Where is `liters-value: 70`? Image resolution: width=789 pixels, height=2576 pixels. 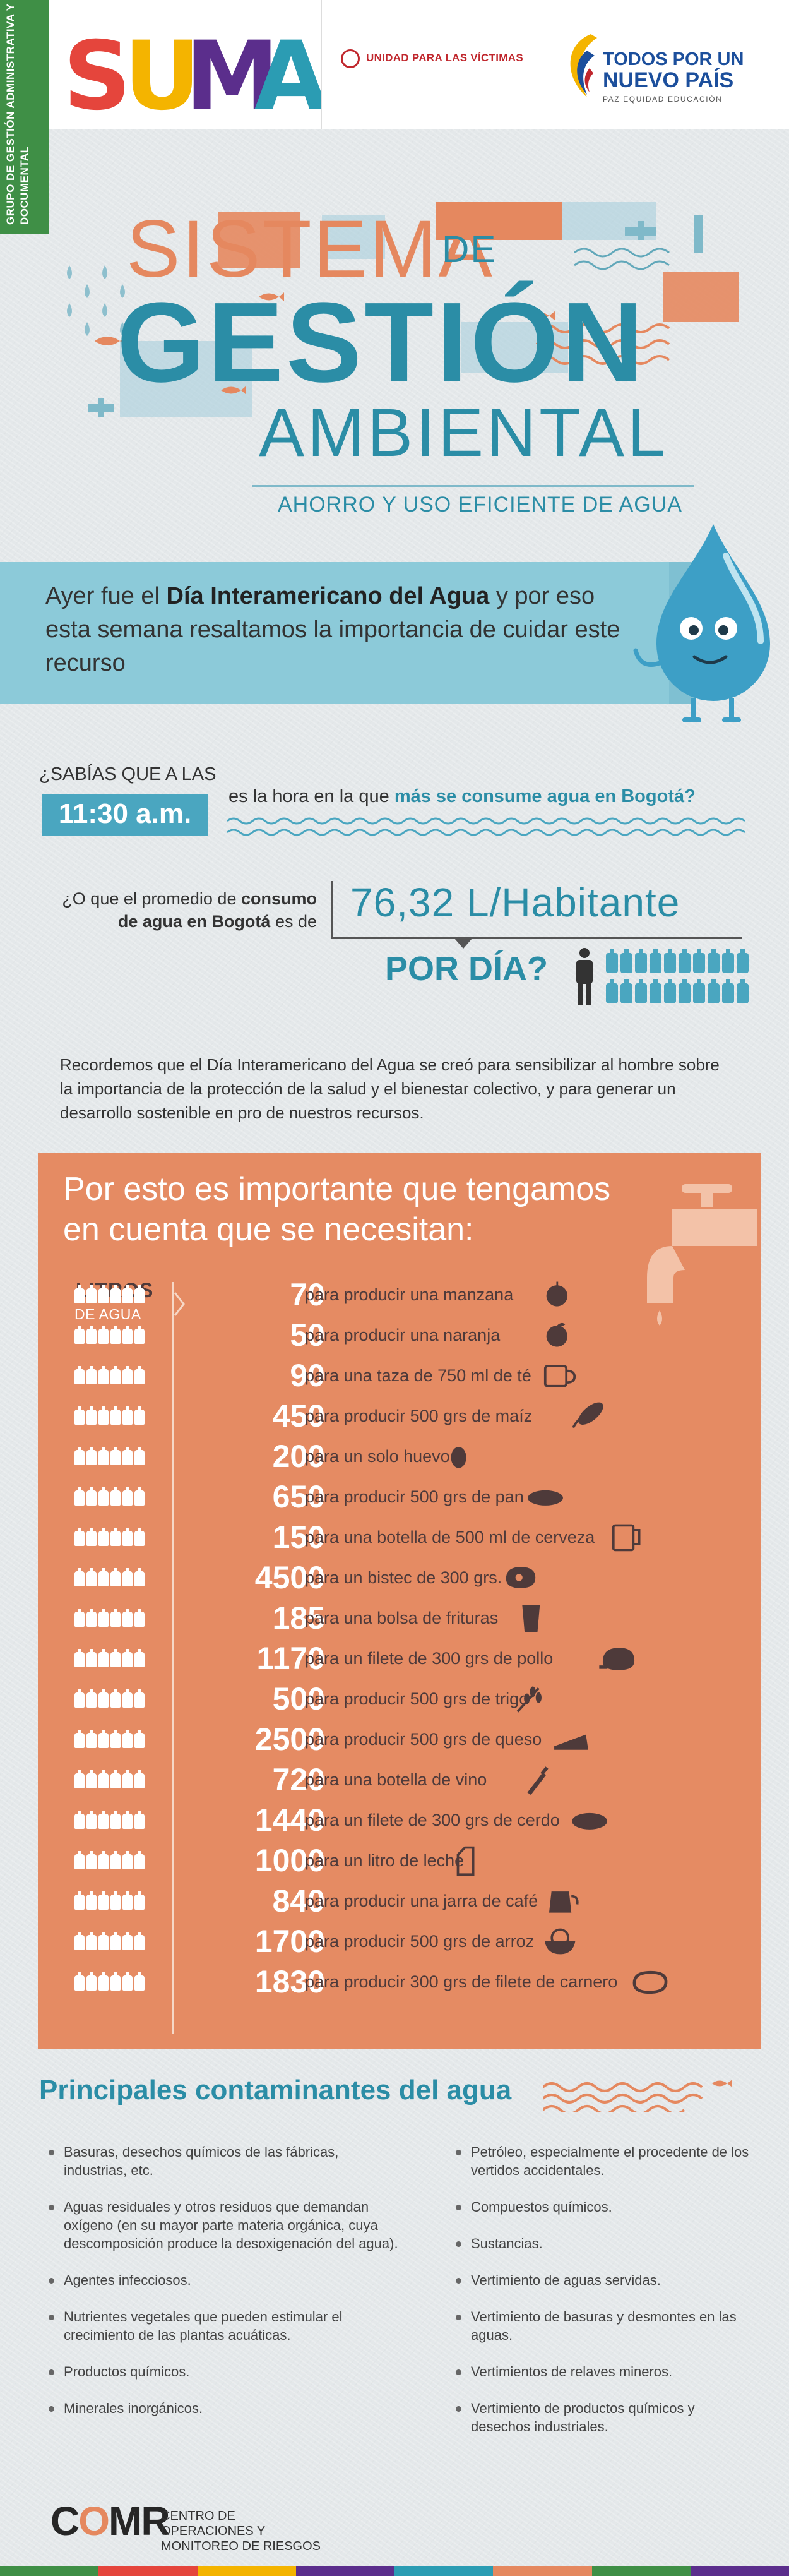 liters-value: 70 is located at coordinates (307, 1294).